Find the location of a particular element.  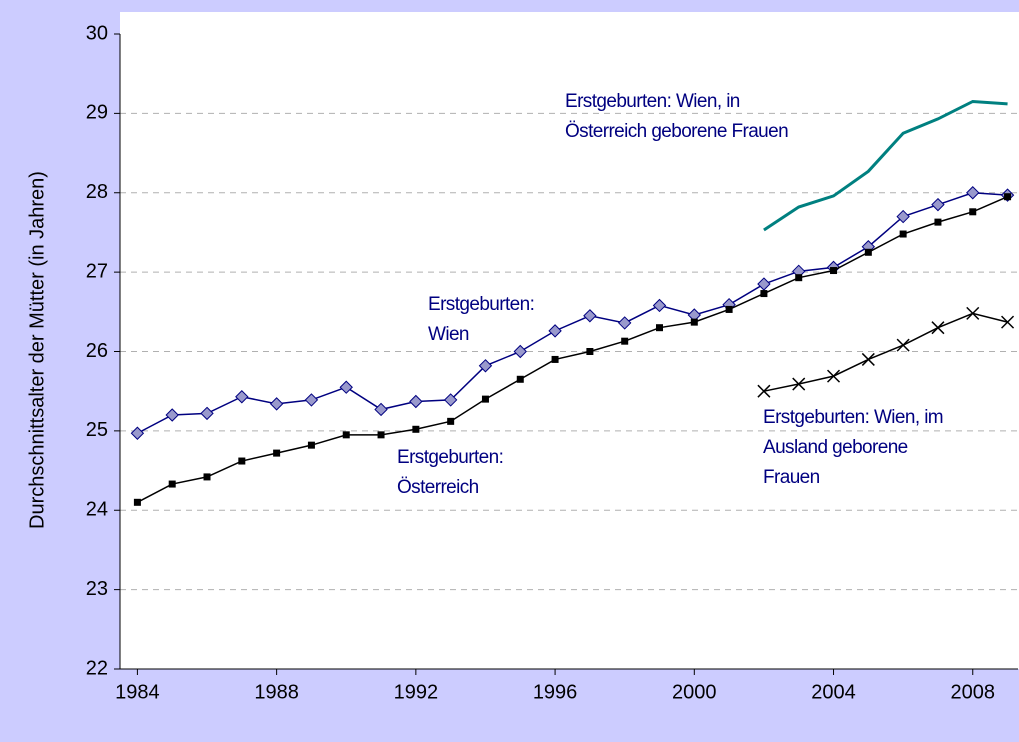

y-tick-label: 25 is located at coordinates (97, 430).